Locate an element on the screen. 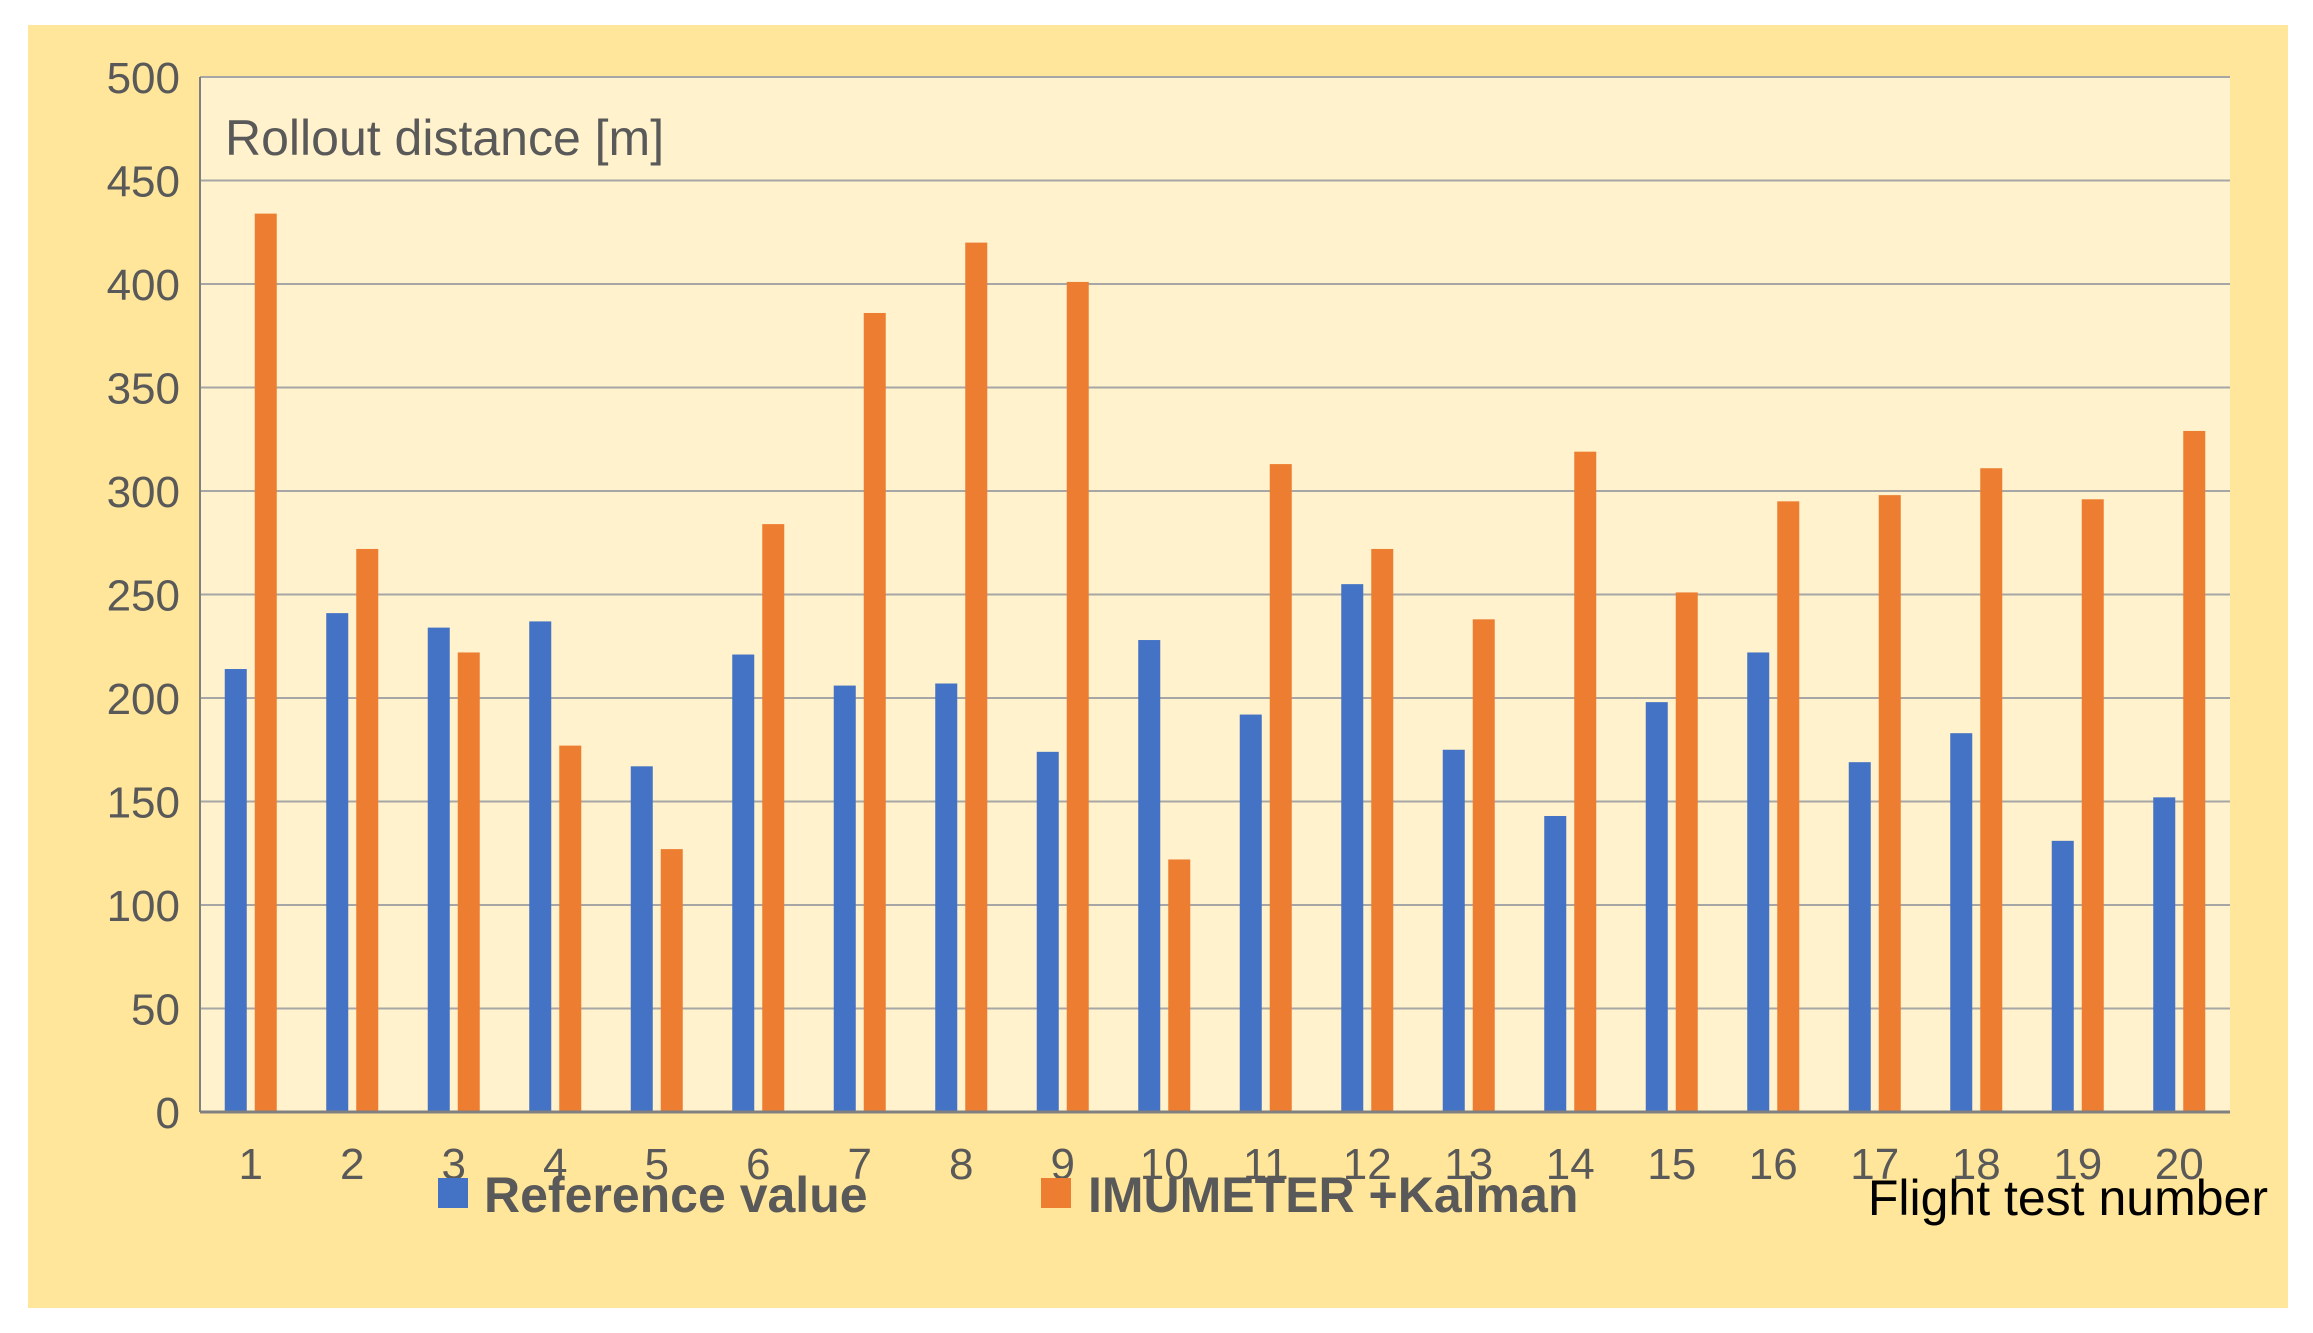 Image resolution: width=2313 pixels, height=1333 pixels. y-tick-label-300: 300 is located at coordinates (143, 492).